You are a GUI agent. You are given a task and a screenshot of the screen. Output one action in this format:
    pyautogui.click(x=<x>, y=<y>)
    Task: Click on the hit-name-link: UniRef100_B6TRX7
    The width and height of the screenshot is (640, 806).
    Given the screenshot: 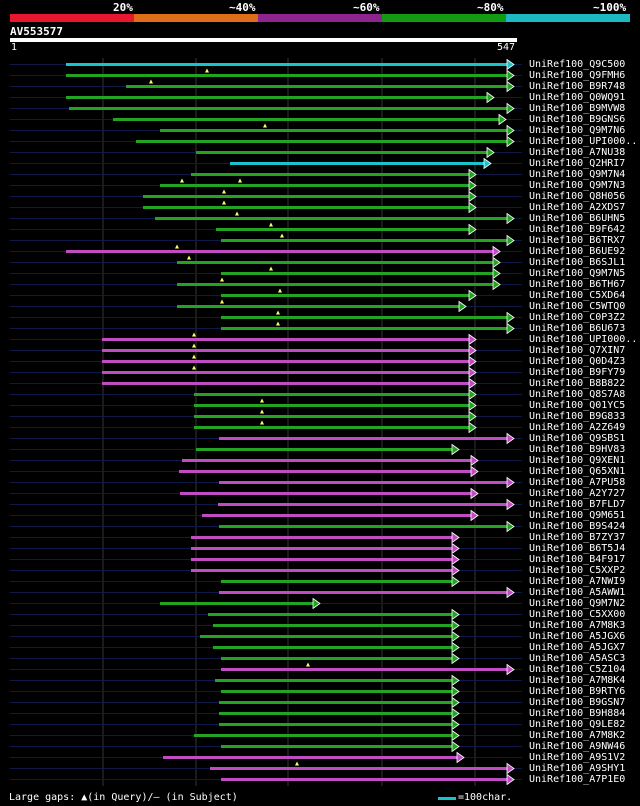 What is the action you would take?
    pyautogui.click(x=577, y=240)
    